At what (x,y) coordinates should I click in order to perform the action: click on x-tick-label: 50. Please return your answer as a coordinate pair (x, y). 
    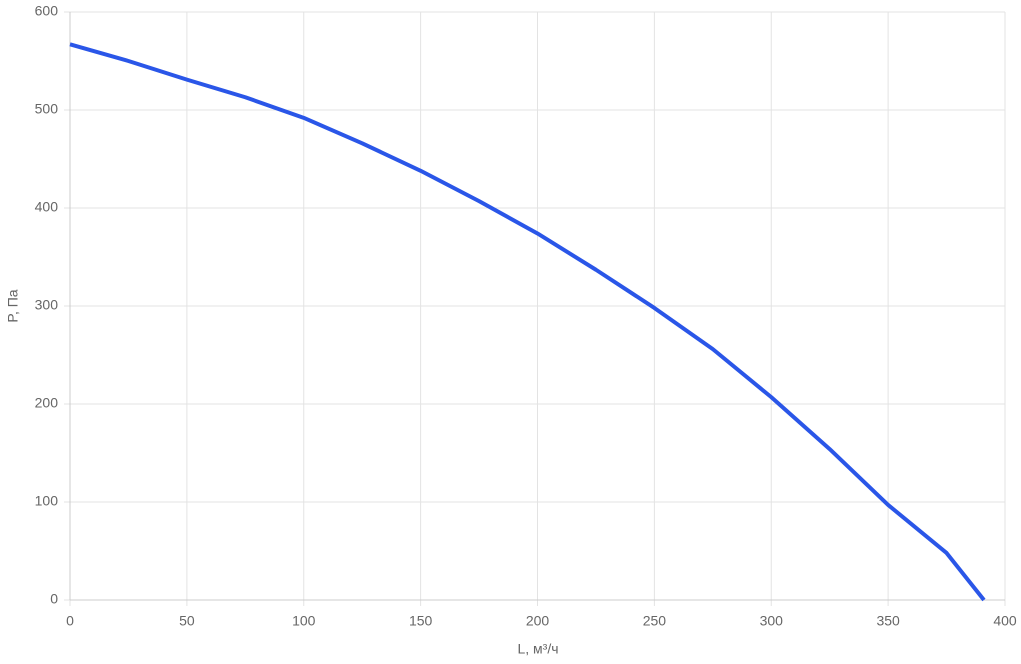
    Looking at the image, I should click on (187, 621).